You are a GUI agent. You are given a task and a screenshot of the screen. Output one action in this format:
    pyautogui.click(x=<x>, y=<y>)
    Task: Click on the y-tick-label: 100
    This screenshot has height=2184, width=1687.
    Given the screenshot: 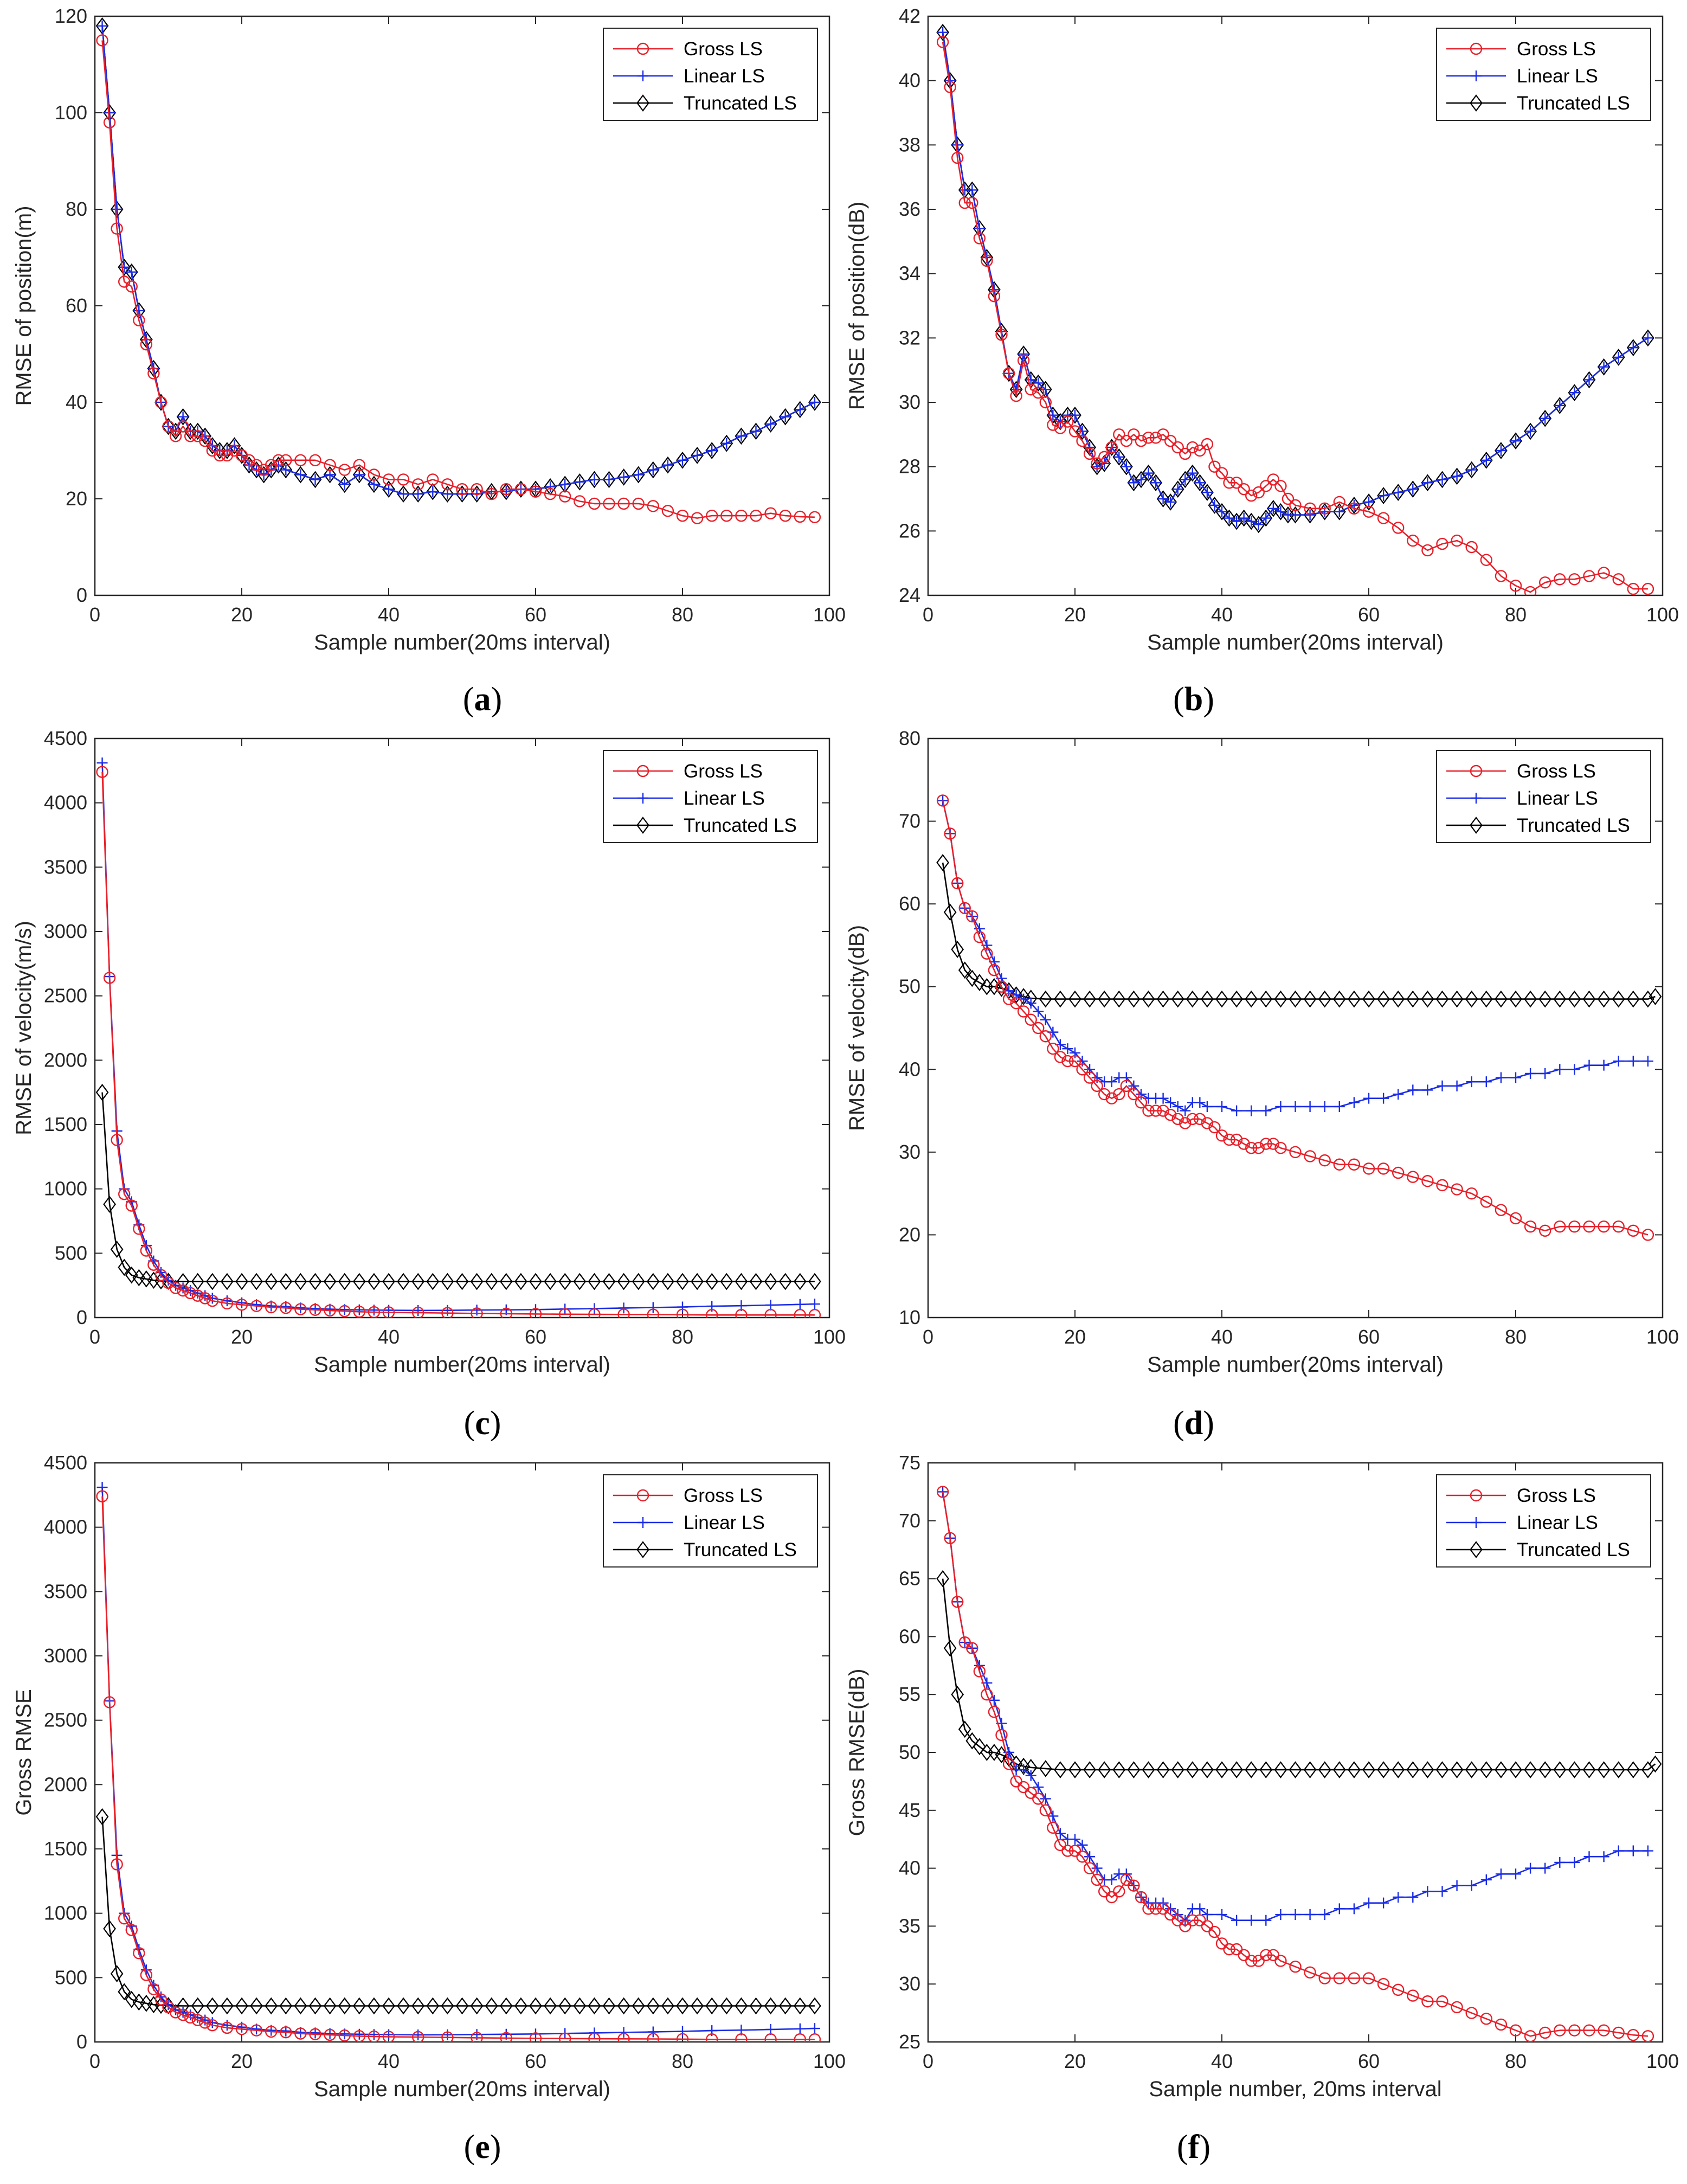 What is the action you would take?
    pyautogui.click(x=71, y=113)
    